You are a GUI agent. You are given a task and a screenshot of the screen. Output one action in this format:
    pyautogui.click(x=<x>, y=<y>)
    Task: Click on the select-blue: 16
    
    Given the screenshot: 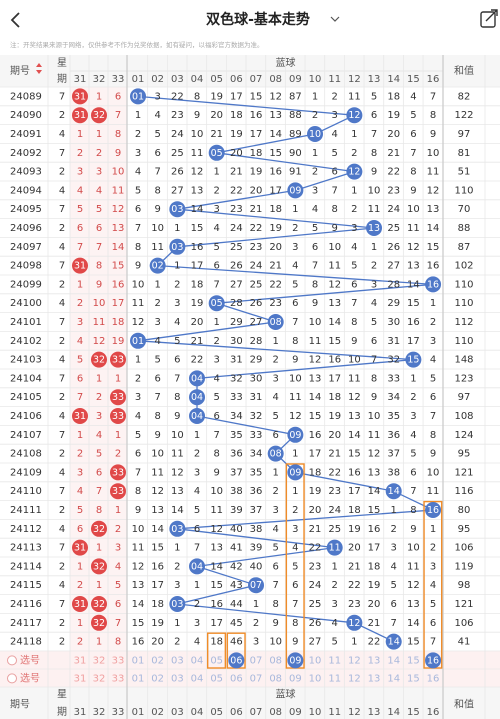 What is the action you would take?
    pyautogui.click(x=433, y=678)
    